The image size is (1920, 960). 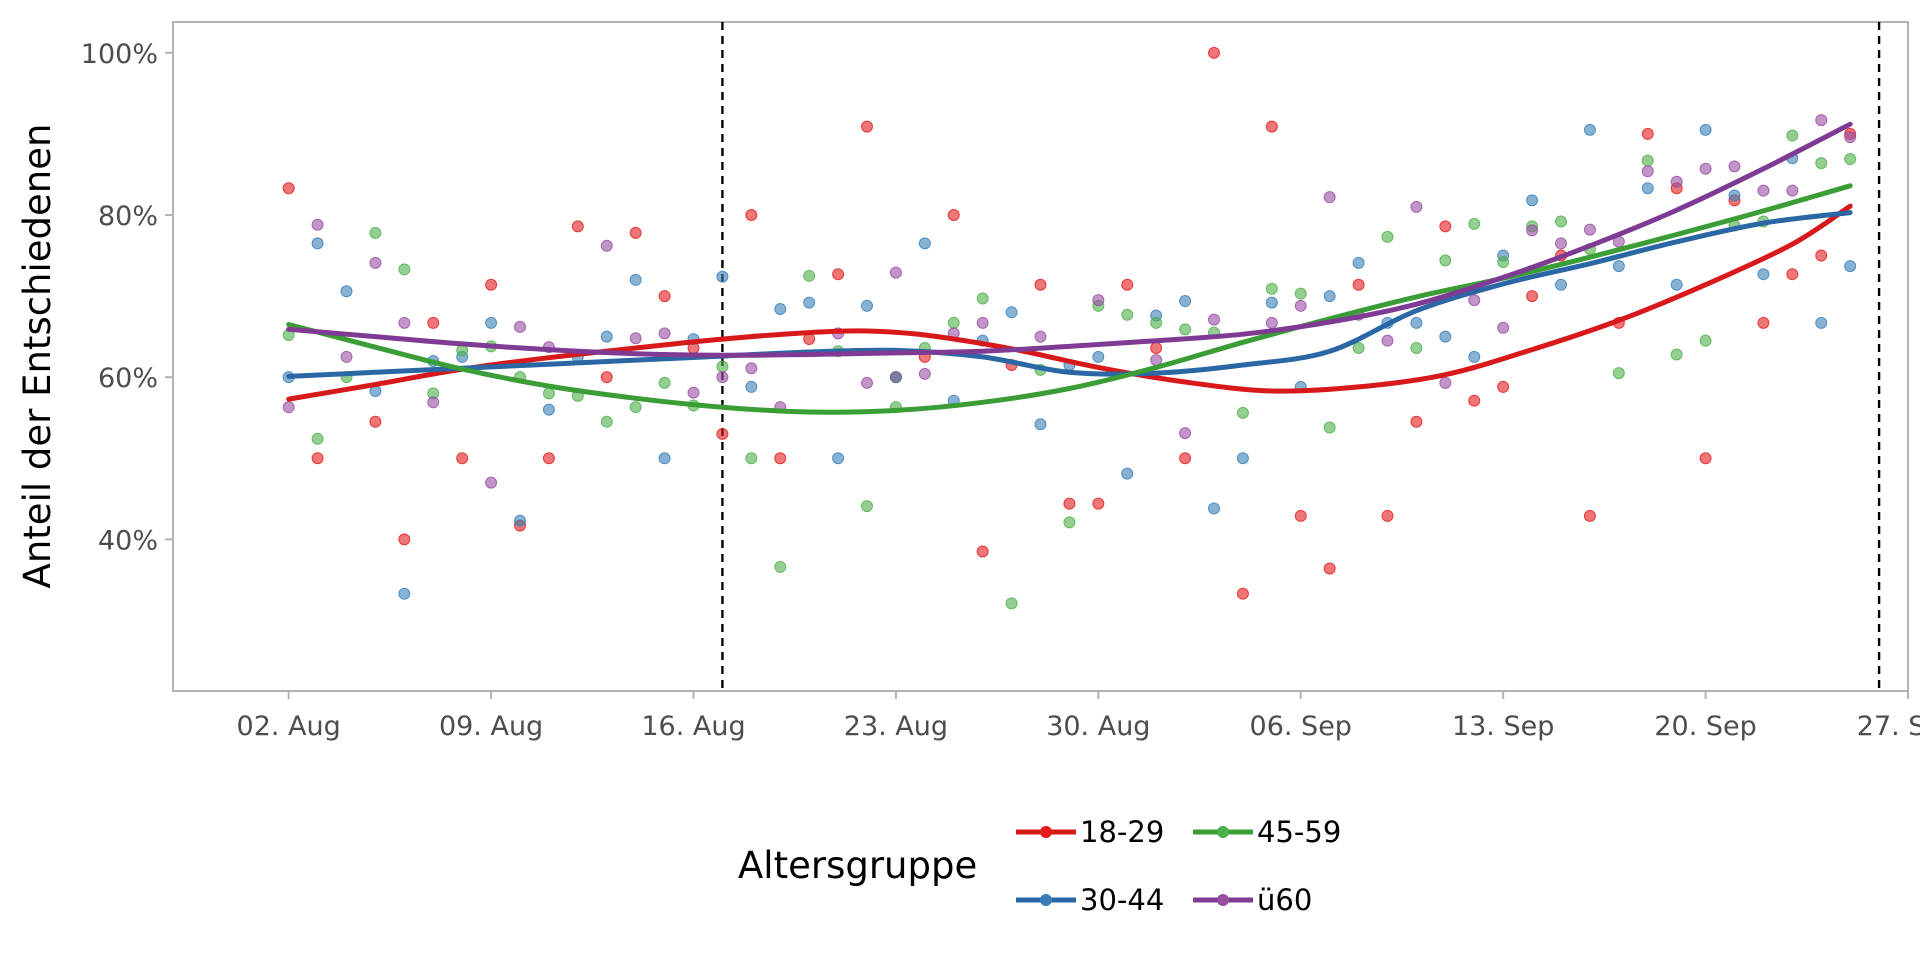 I want to click on y-axis: 40% 60% 80% 100%, so click(x=127, y=297).